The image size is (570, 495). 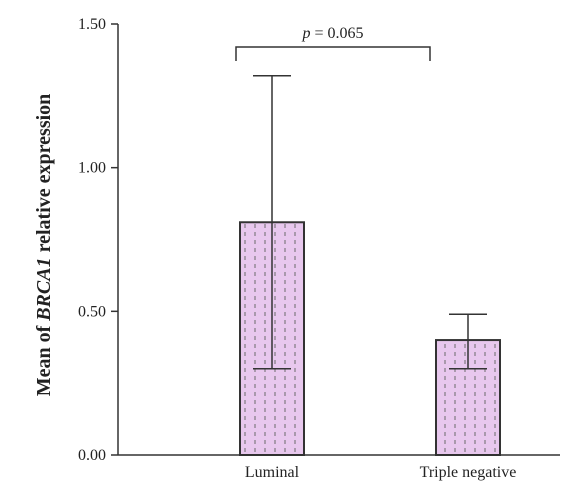 I want to click on p-value-symbol: p, so click(x=305, y=33).